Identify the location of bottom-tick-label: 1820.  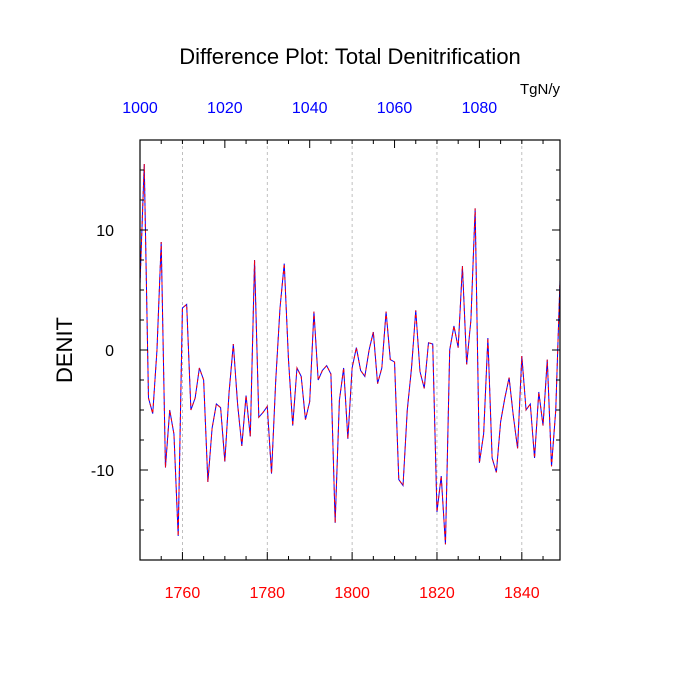
(437, 593).